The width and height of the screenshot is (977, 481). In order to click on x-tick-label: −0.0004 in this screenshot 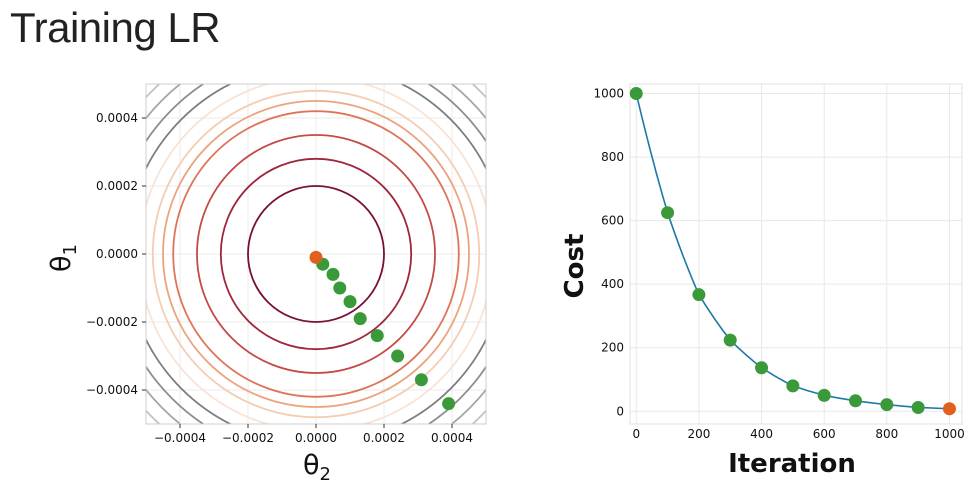, I will do `click(180, 438)`.